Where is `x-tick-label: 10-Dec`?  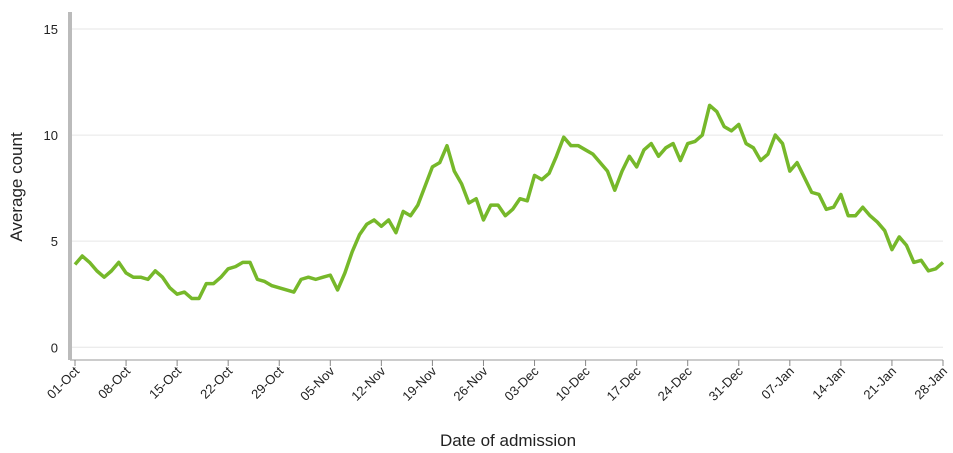
x-tick-label: 10-Dec is located at coordinates (572, 383).